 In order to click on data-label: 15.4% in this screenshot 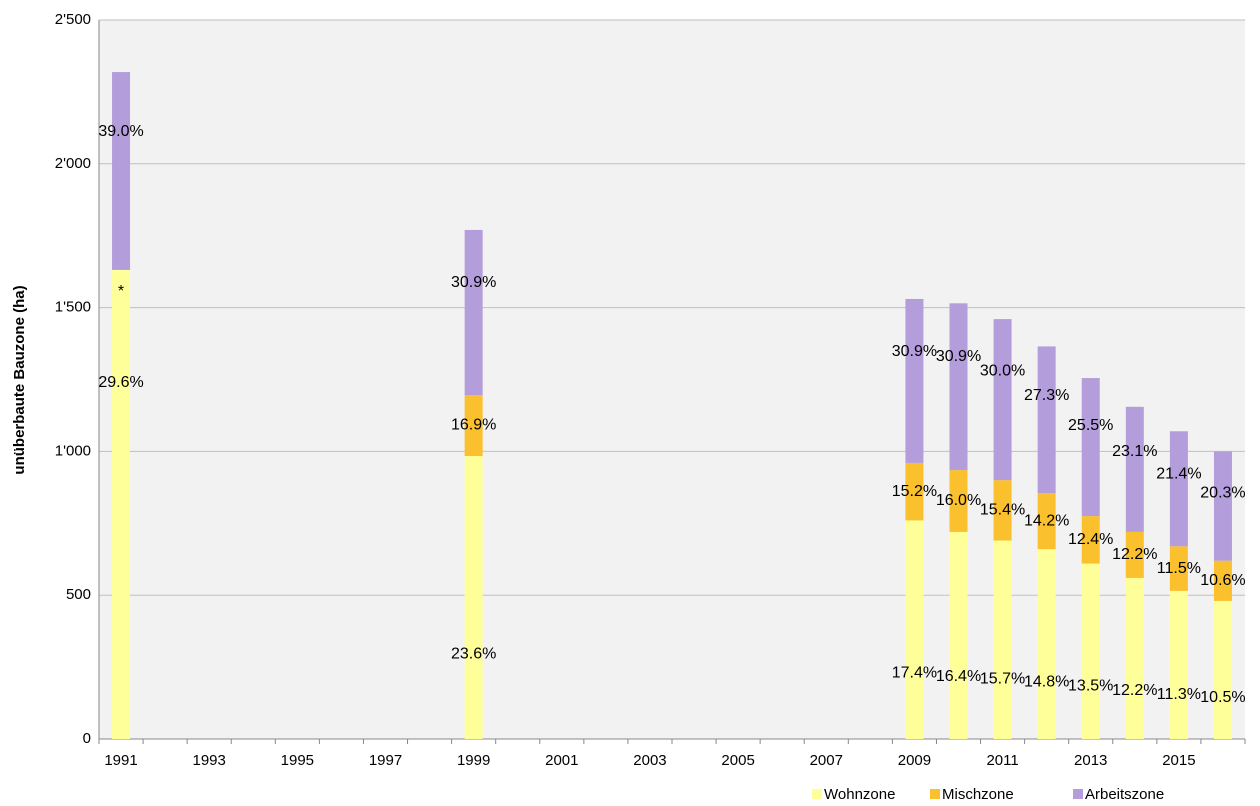, I will do `click(1002, 510)`.